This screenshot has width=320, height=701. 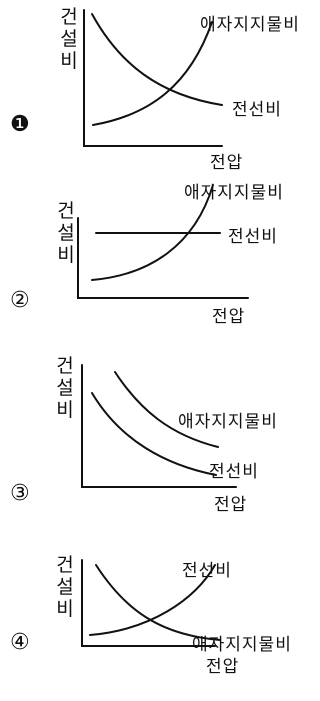 What do you see at coordinates (207, 571) in the screenshot?
I see `rising-curve-label: 전선비` at bounding box center [207, 571].